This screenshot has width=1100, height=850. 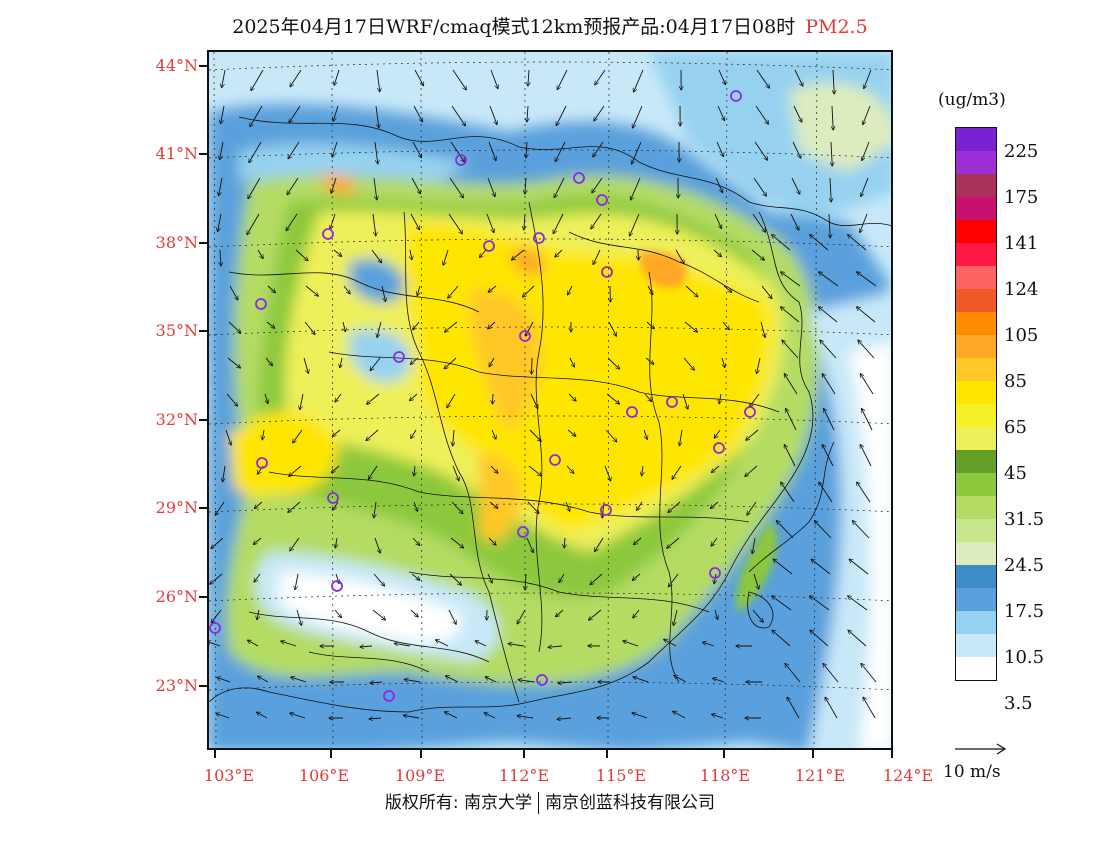 I want to click on lat-label: 23°N, so click(x=176, y=685).